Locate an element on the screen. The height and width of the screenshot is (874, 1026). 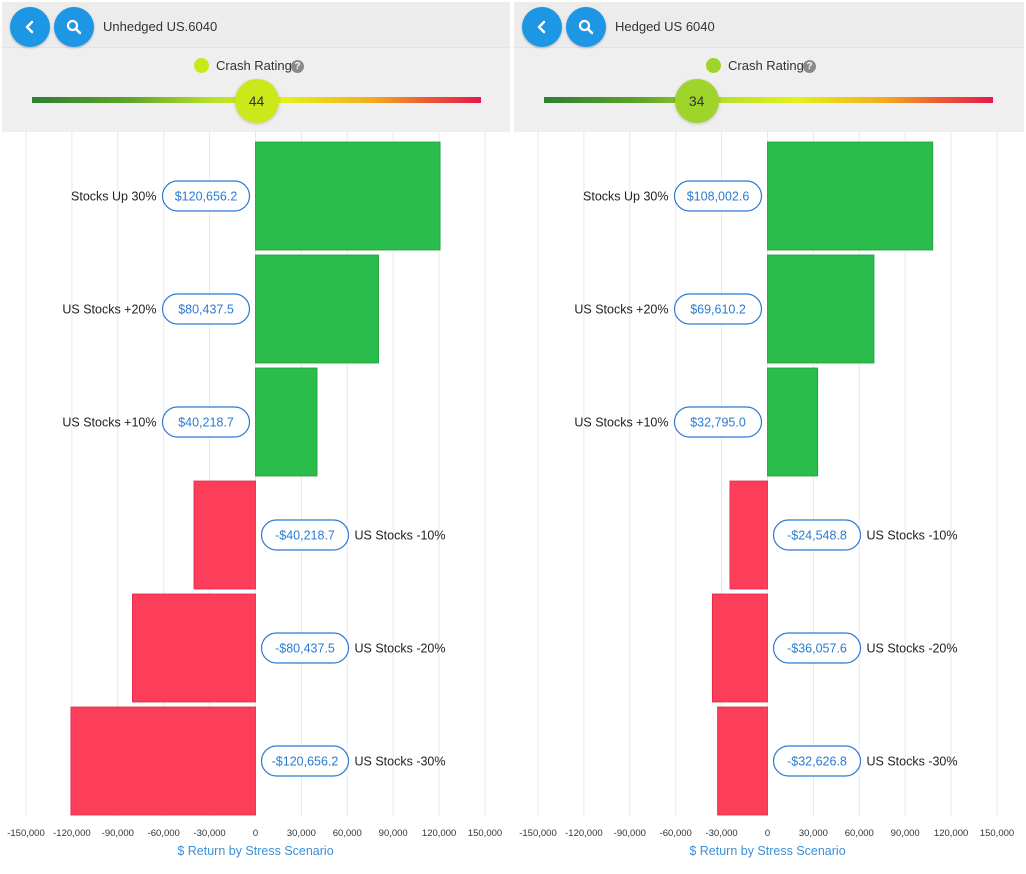
panel-toolbar: Unhedged US.6040 is located at coordinates (257, 25).